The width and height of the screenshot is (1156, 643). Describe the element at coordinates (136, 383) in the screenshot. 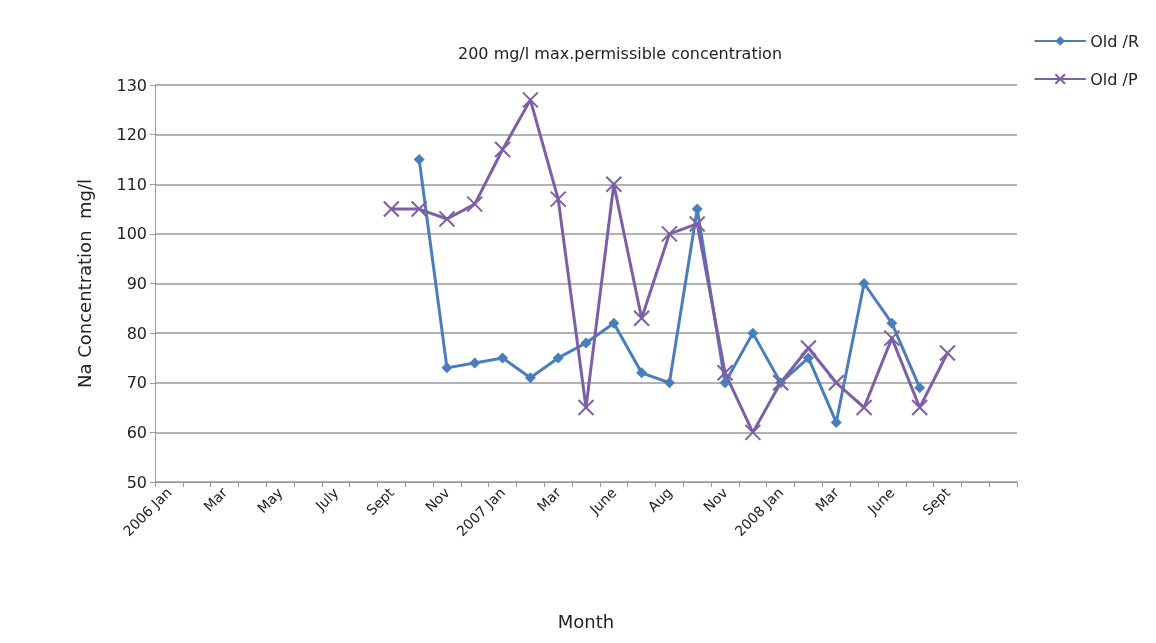

I see `y-tick-label: 70` at that location.